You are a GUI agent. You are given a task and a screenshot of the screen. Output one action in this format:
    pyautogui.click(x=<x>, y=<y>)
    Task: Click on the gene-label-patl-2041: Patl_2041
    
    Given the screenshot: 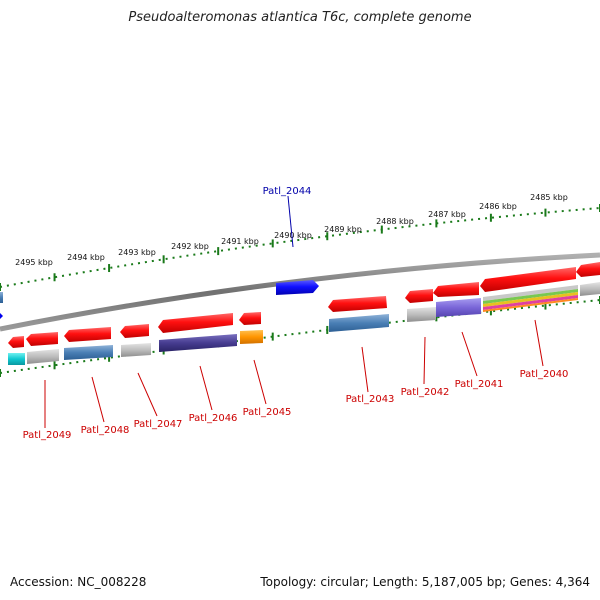 What is the action you would take?
    pyautogui.click(x=479, y=384)
    